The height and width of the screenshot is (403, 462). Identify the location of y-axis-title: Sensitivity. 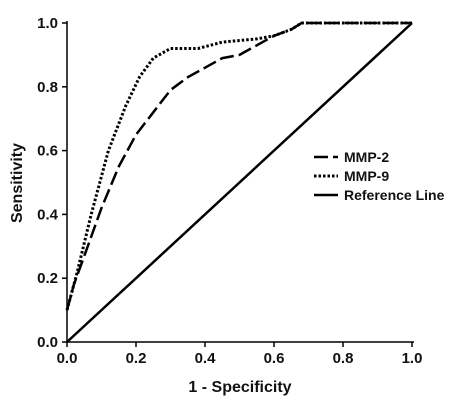
(17, 183).